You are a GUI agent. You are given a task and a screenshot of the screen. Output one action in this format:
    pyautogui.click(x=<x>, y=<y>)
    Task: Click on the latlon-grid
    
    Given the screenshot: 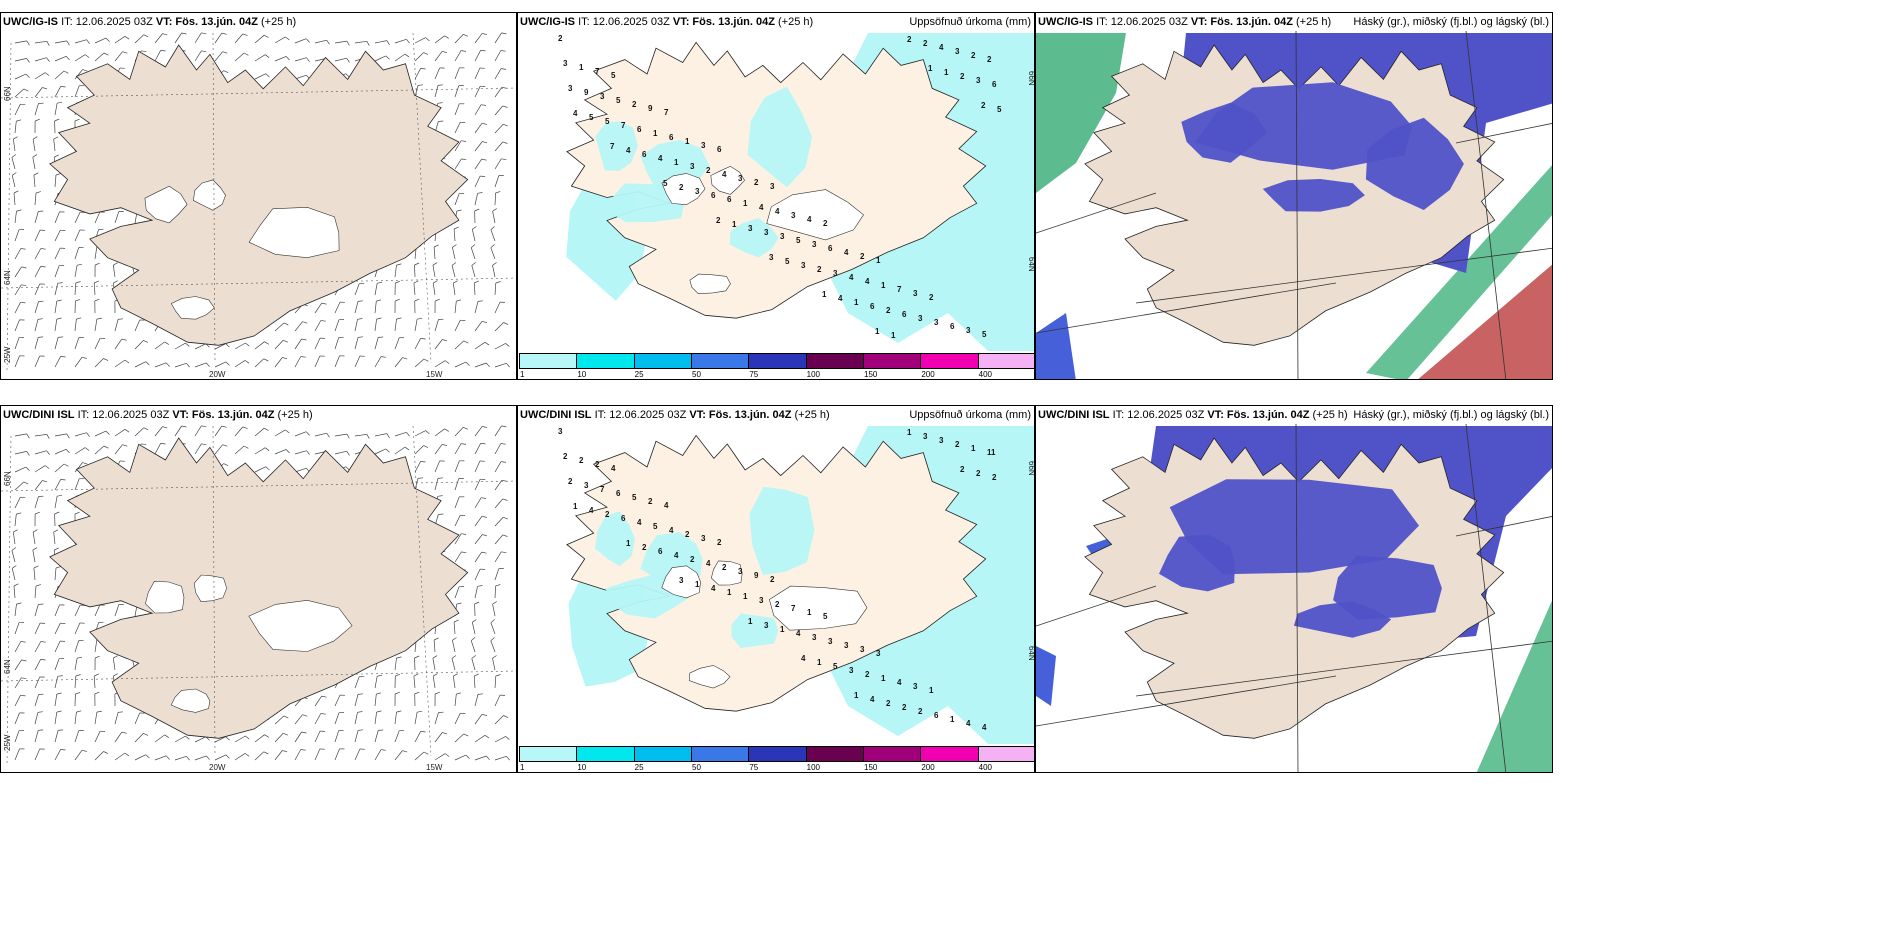 What is the action you would take?
    pyautogui.click(x=258, y=202)
    